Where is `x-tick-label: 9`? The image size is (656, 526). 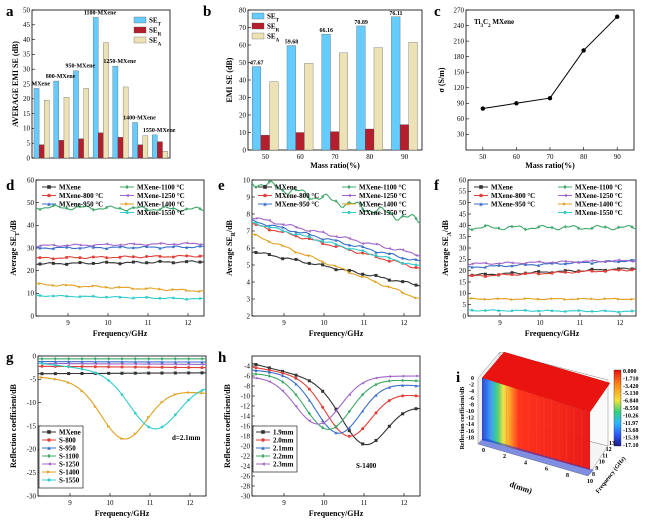 x-tick-label: 9 is located at coordinates (284, 323).